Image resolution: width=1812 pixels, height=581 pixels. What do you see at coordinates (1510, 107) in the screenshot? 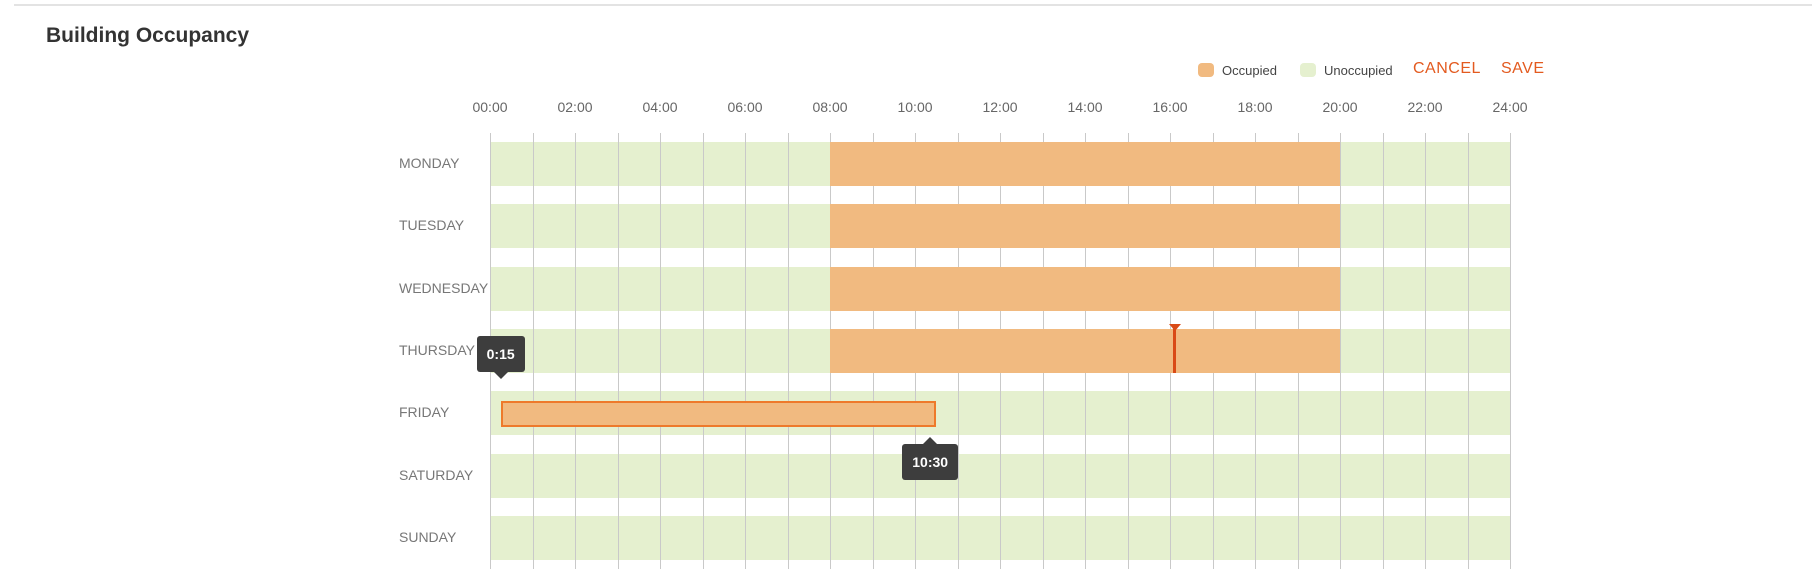
I see `hour-label: 24:00` at bounding box center [1510, 107].